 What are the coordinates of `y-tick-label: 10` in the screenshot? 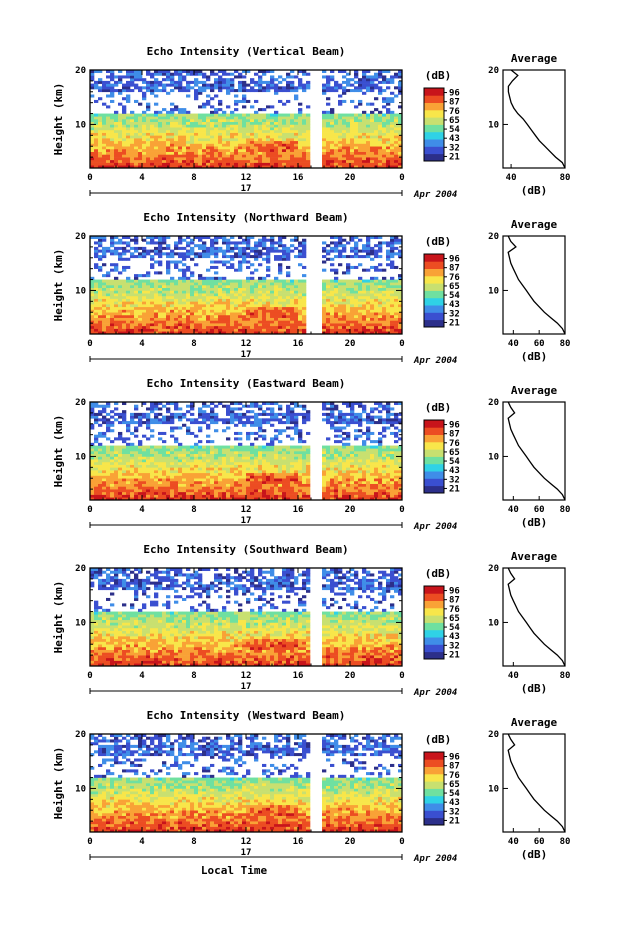 It's located at (80, 291).